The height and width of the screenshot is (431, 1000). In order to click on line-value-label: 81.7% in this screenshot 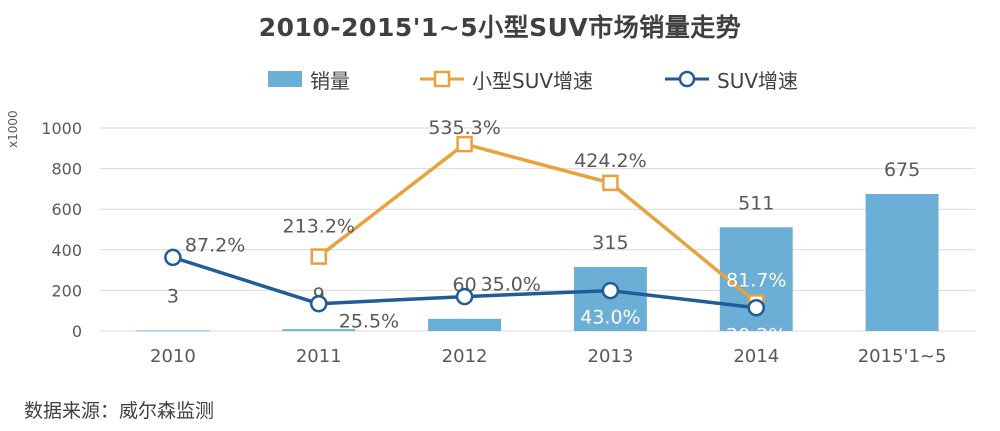, I will do `click(756, 280)`.